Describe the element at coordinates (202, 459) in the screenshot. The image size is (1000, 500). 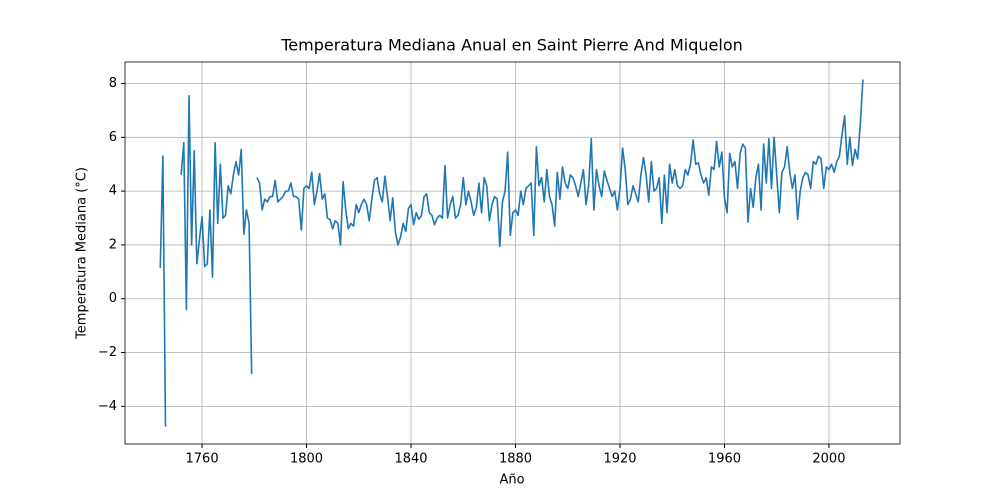
I see `x-tick-label: 1760` at that location.